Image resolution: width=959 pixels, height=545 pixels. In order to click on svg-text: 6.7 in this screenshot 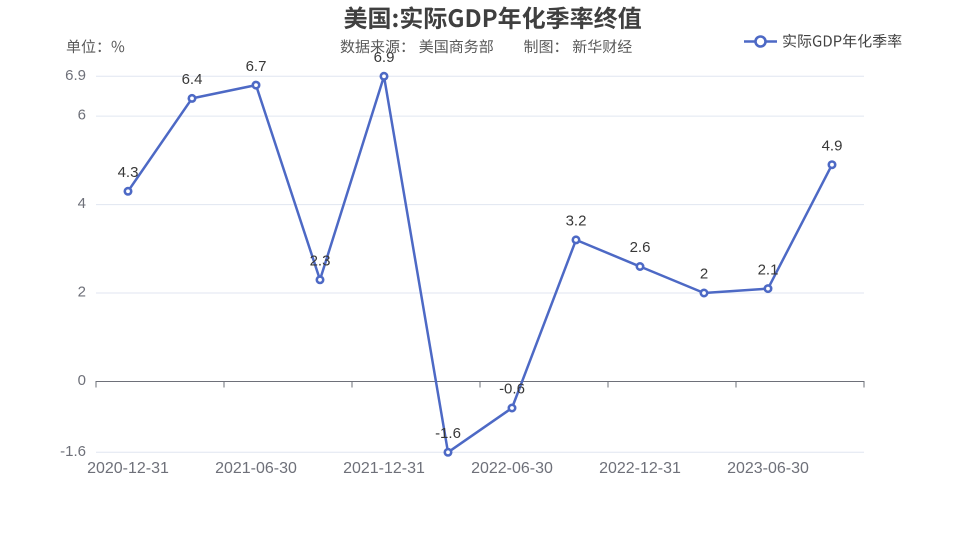, I will do `click(256, 66)`.